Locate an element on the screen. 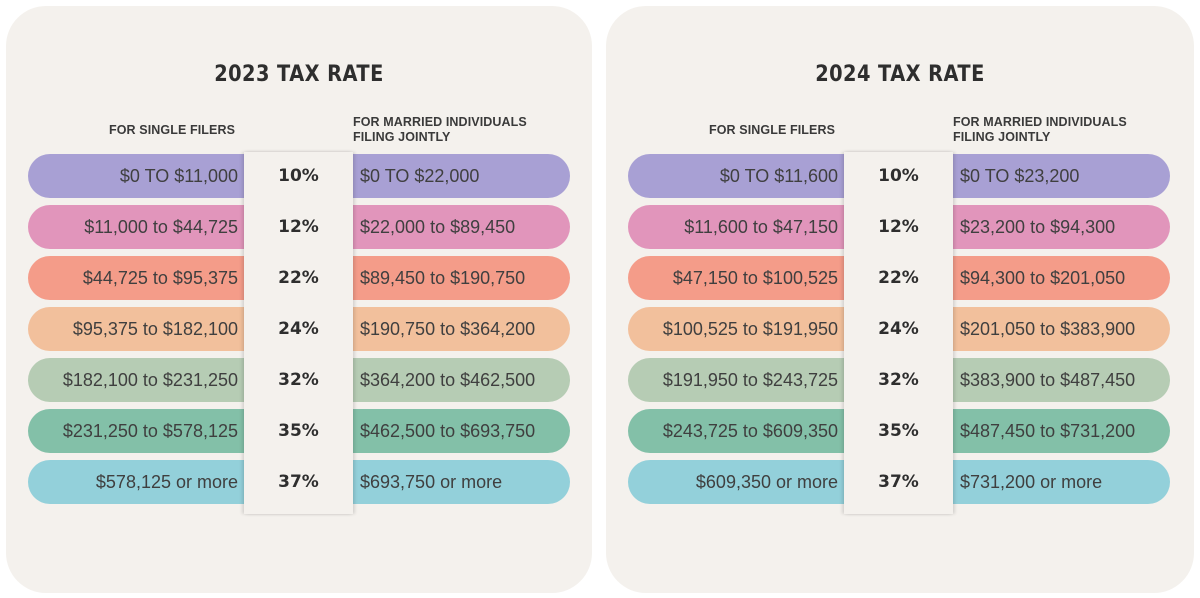  bracket-row: $0 TO $11,600 $0 TO $23,200 is located at coordinates (899, 176).